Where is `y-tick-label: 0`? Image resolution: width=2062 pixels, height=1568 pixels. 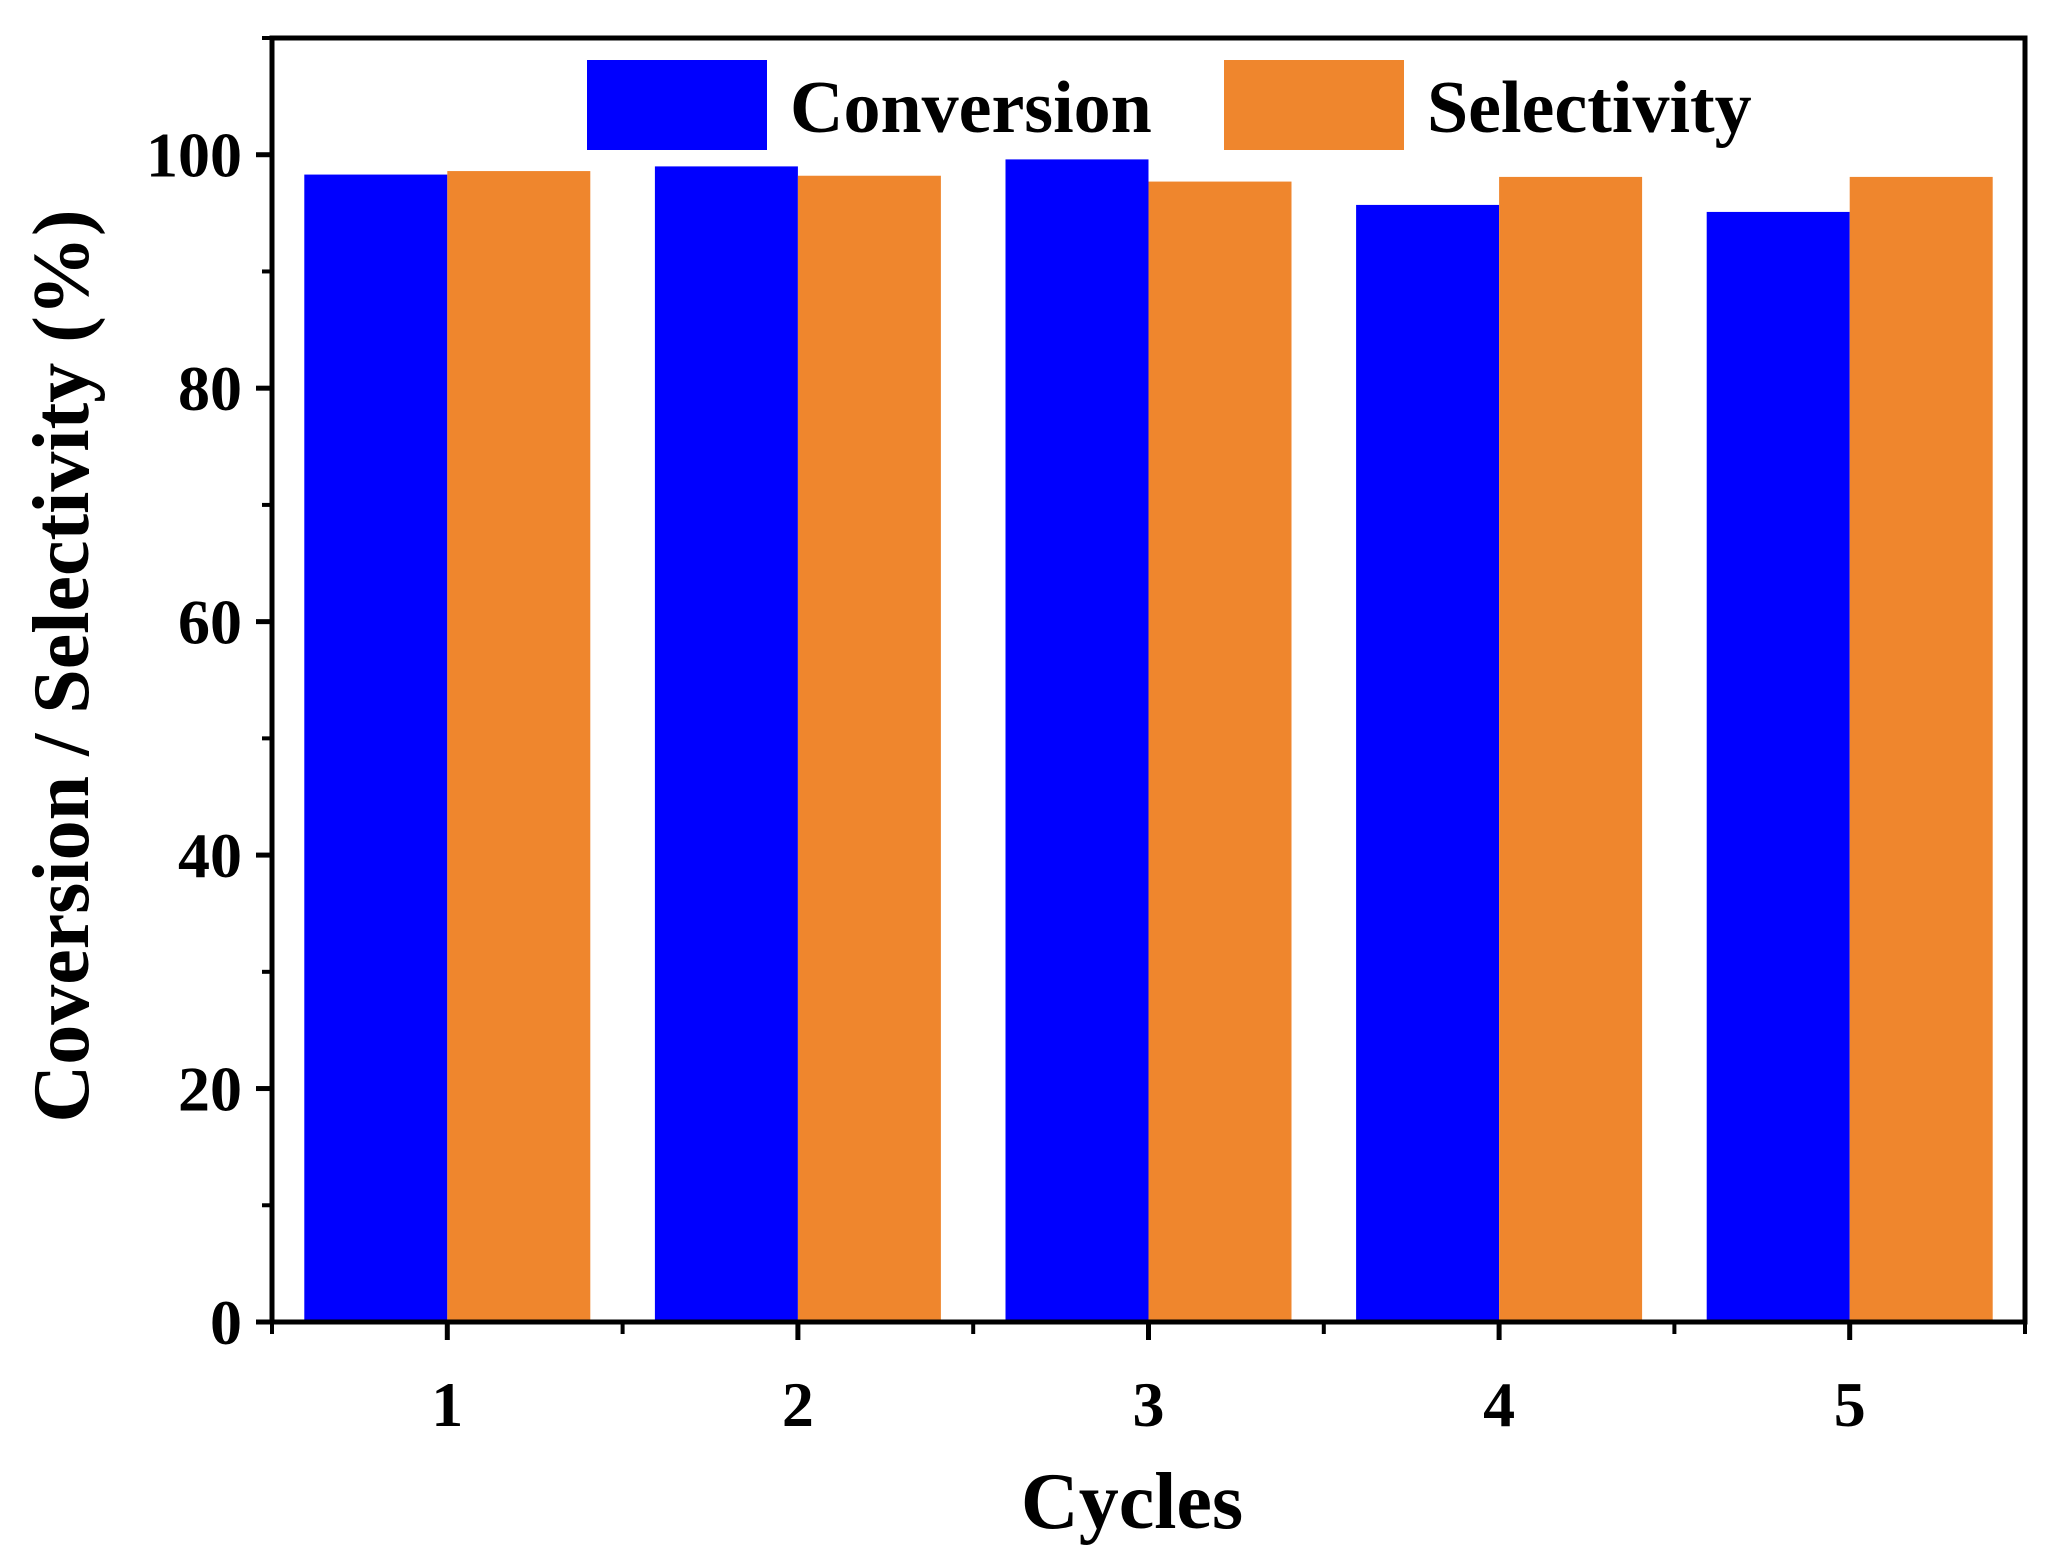
y-tick-label: 0 is located at coordinates (226, 1322).